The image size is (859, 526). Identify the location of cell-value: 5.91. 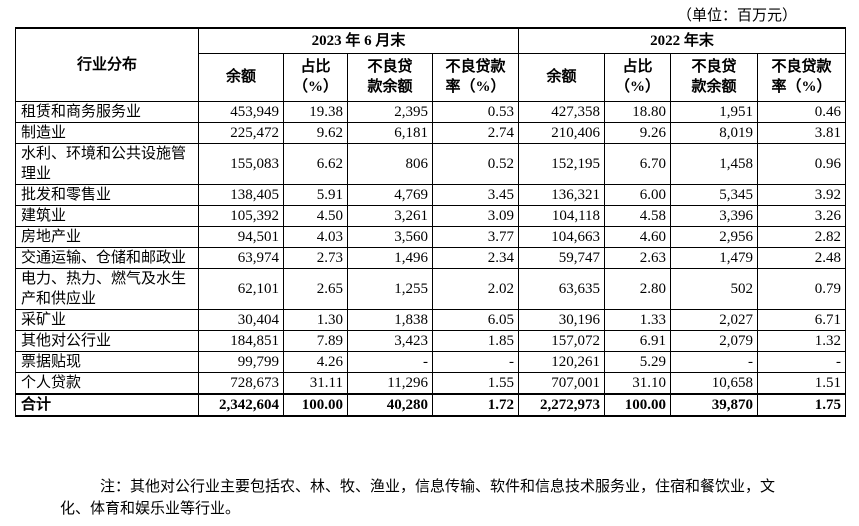
(315, 194).